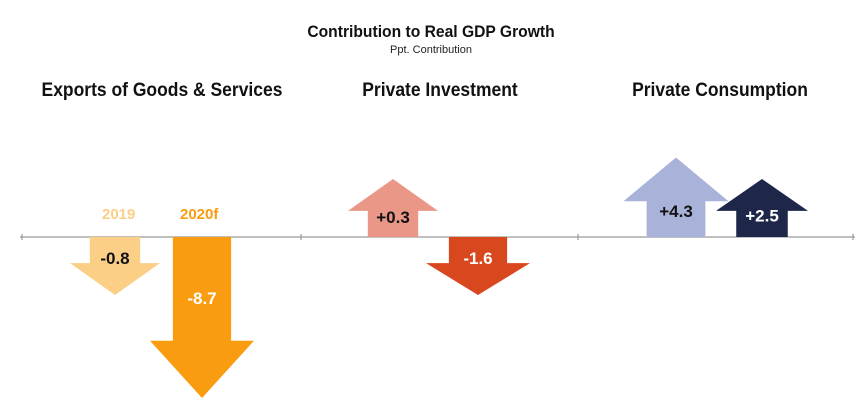 The image size is (862, 407). What do you see at coordinates (201, 298) in the screenshot?
I see `data-label-exports-2020f: -8.7` at bounding box center [201, 298].